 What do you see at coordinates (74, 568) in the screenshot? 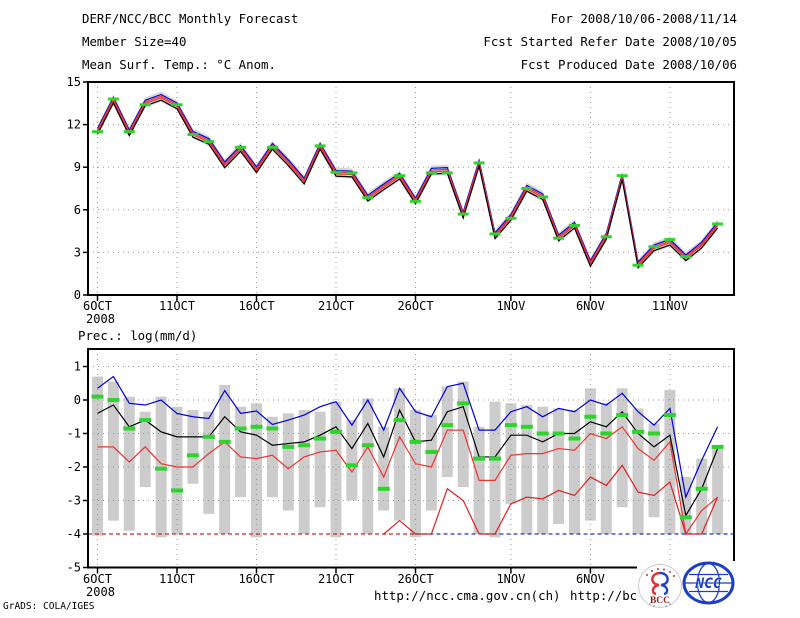
I see `prec-y-tick-label: -5` at bounding box center [74, 568].